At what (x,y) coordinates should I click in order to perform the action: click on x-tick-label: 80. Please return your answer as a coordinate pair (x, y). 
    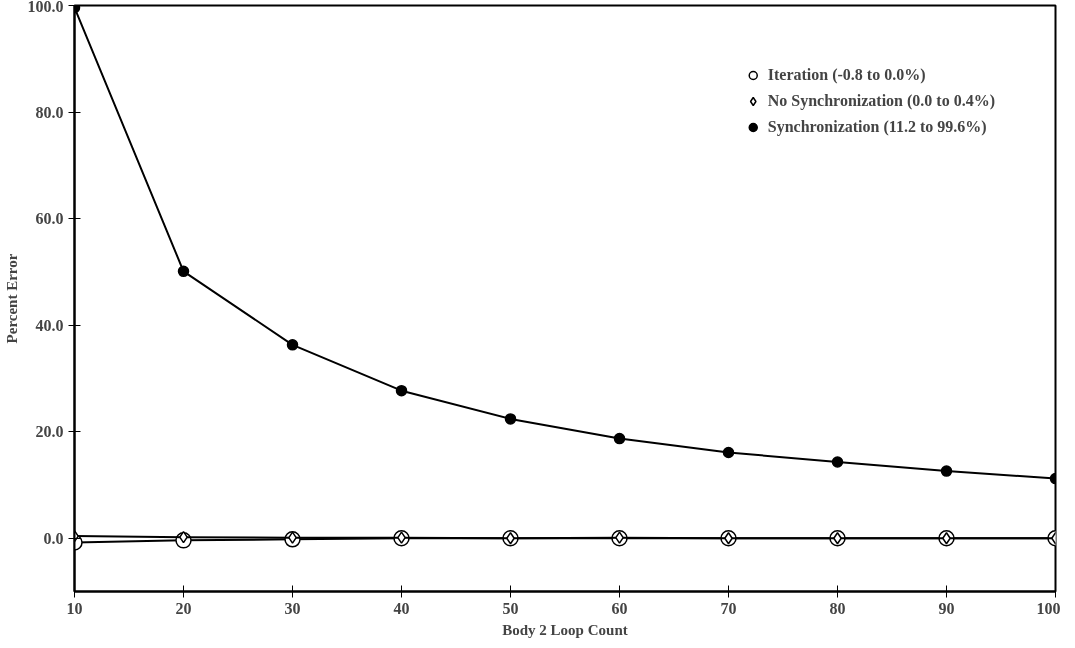
    Looking at the image, I should click on (837, 608).